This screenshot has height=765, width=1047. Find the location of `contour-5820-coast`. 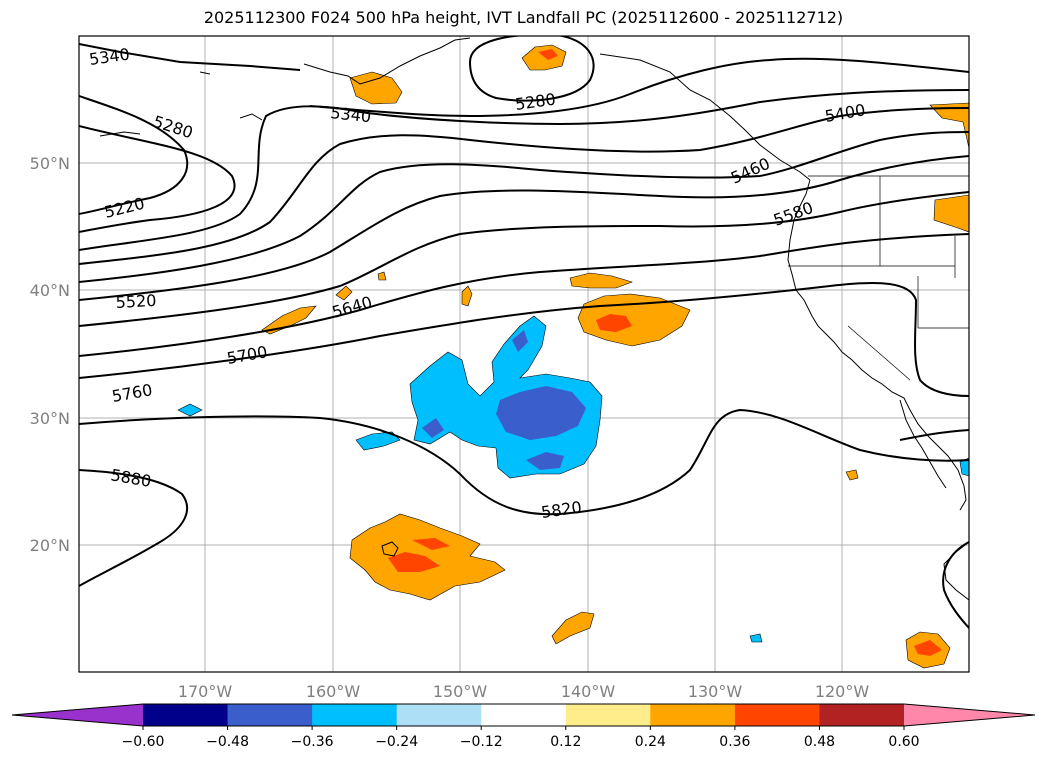

contour-5820-coast is located at coordinates (934, 435).